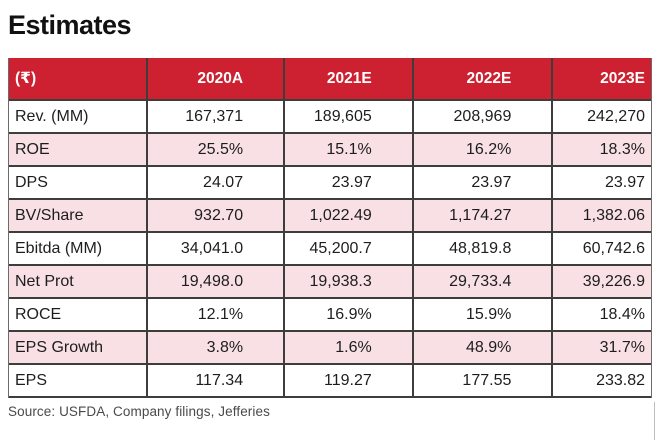 The image size is (660, 440). Describe the element at coordinates (52, 116) in the screenshot. I see `row-label: Rev. (MM)` at that location.